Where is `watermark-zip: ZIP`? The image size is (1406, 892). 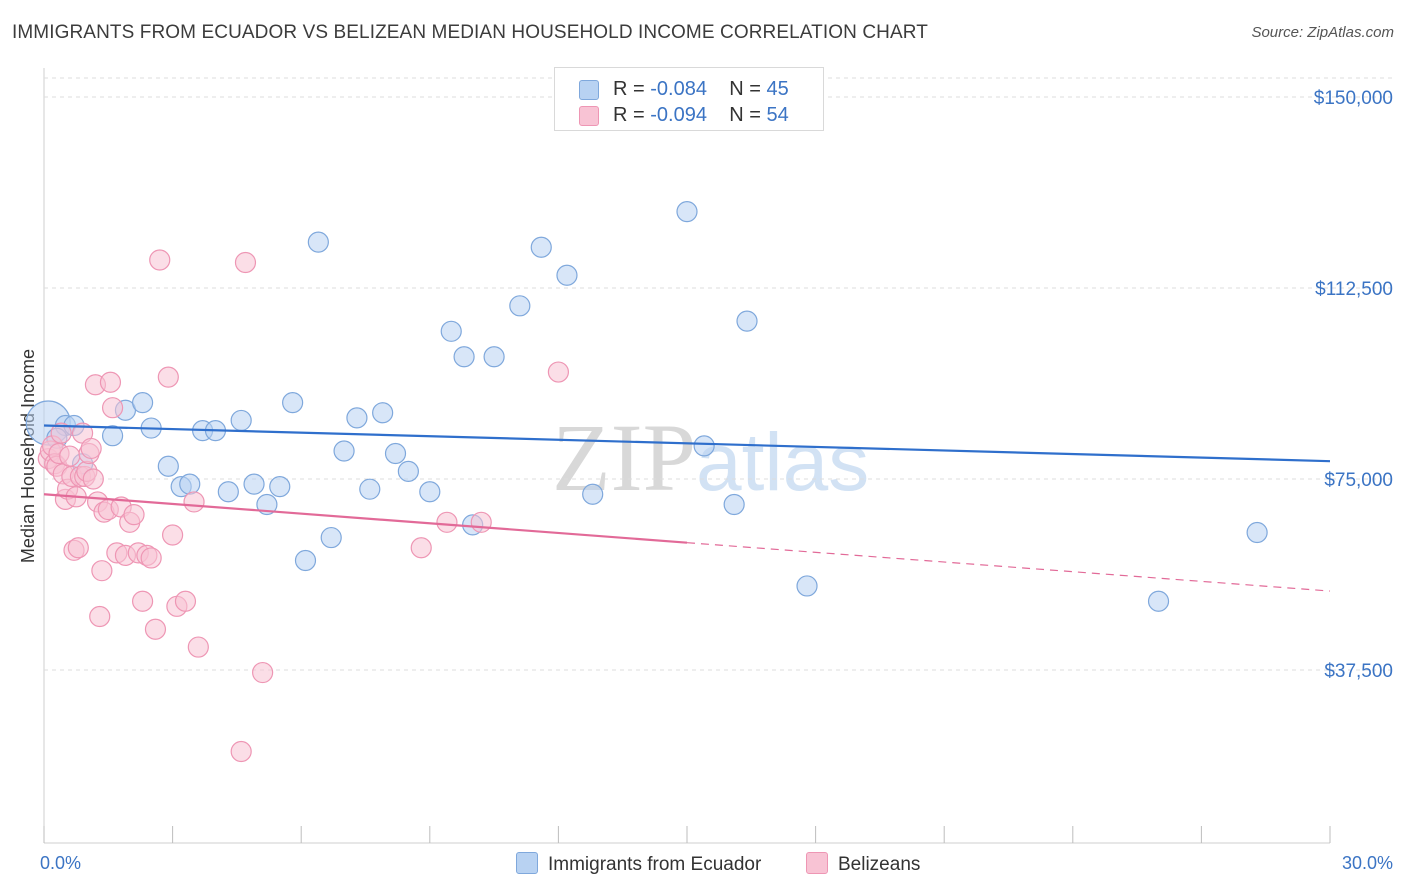
watermark-zip: ZIP is located at coordinates (624, 457).